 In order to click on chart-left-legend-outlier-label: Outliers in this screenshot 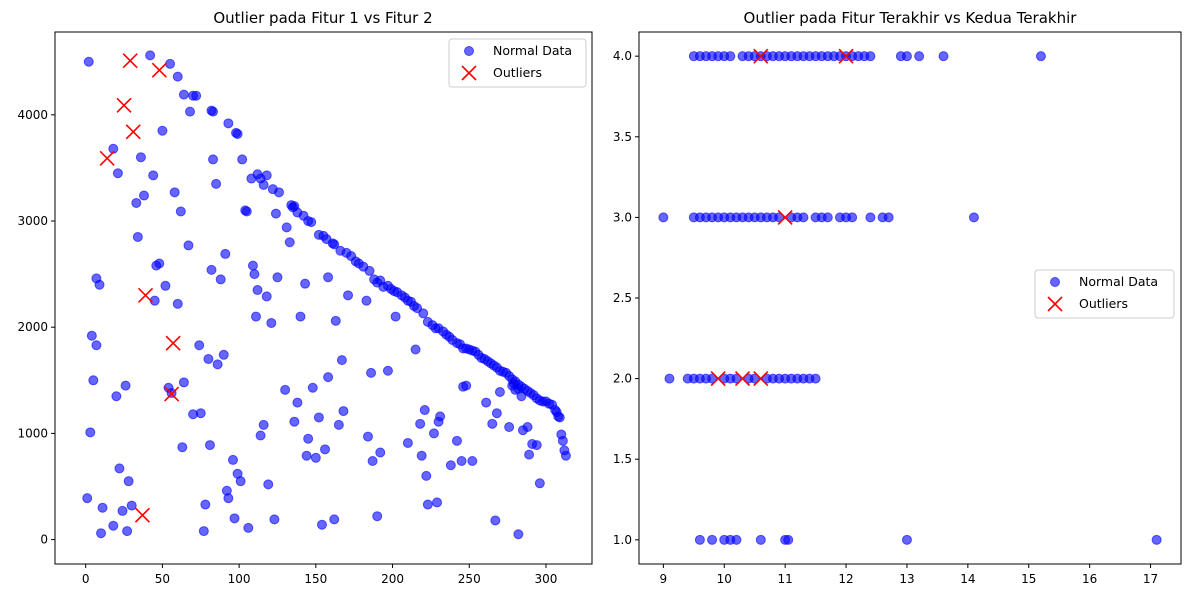, I will do `click(517, 72)`.